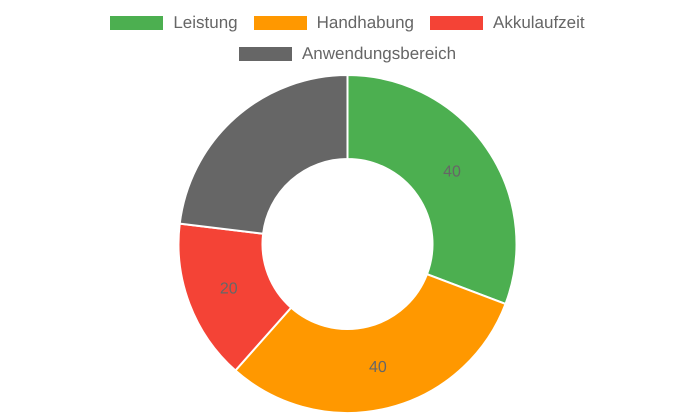 The width and height of the screenshot is (695, 417). I want to click on data-label: 20, so click(229, 289).